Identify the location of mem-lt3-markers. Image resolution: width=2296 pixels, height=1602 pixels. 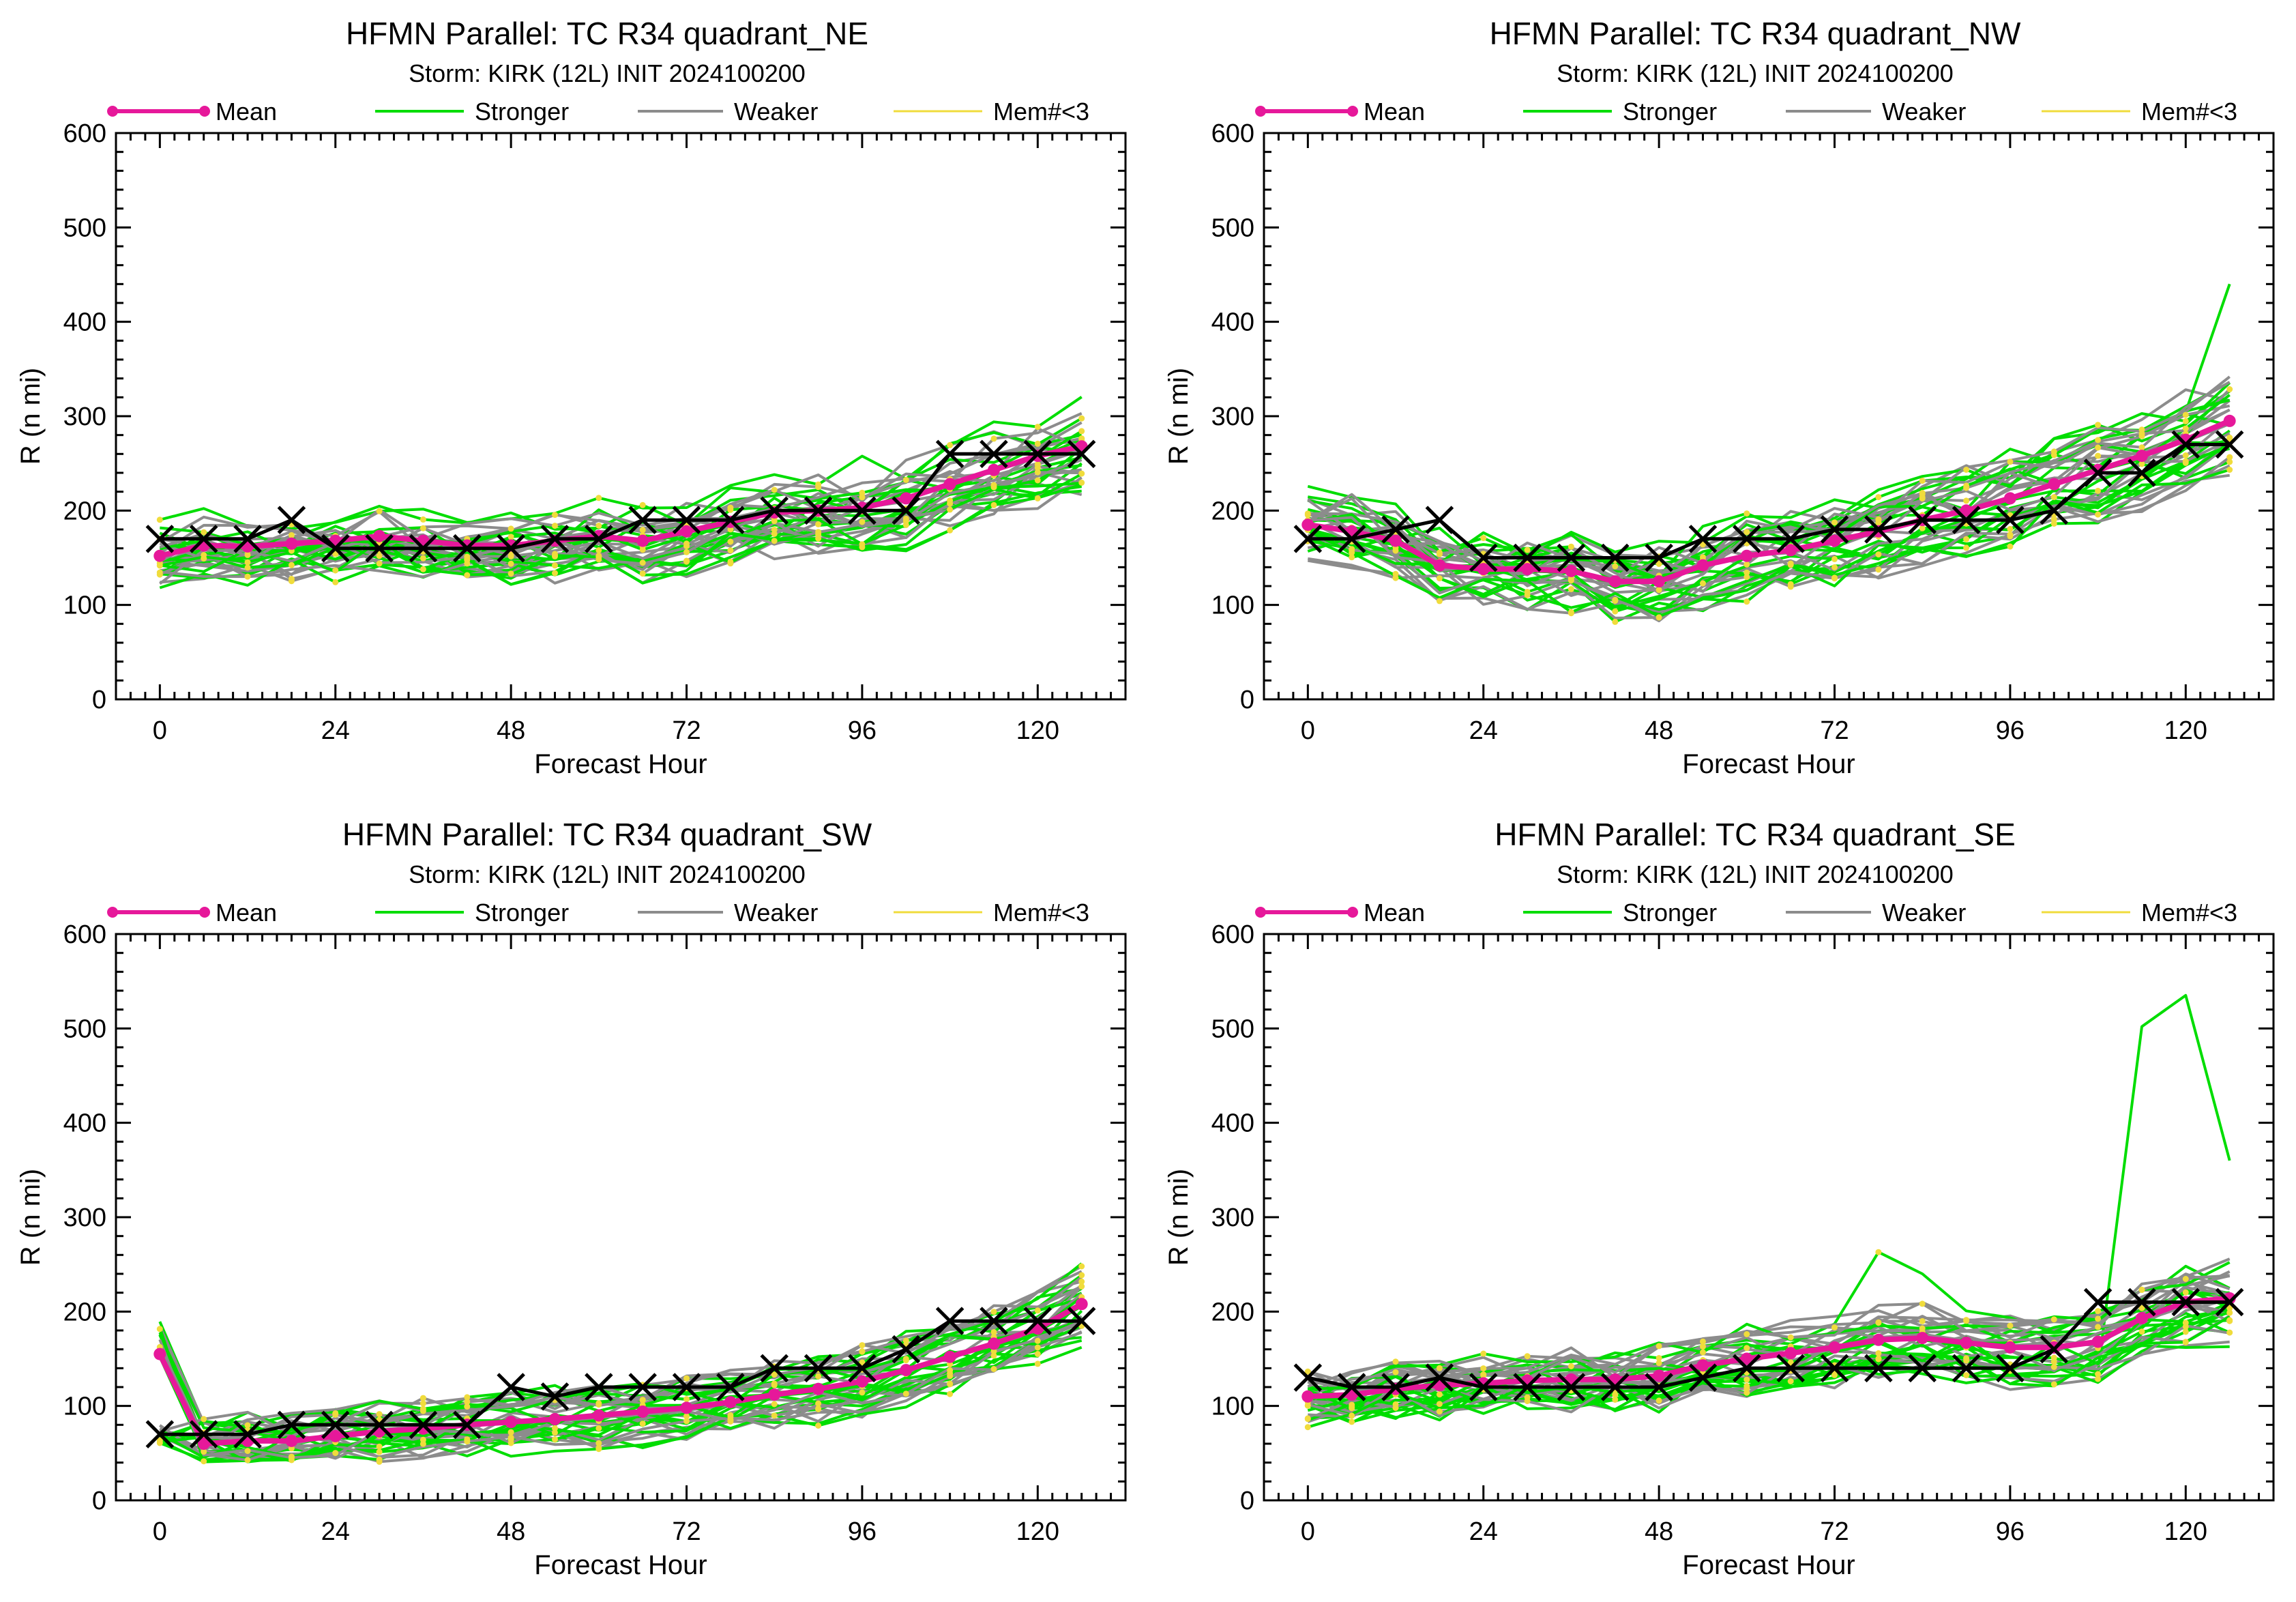
(621, 500).